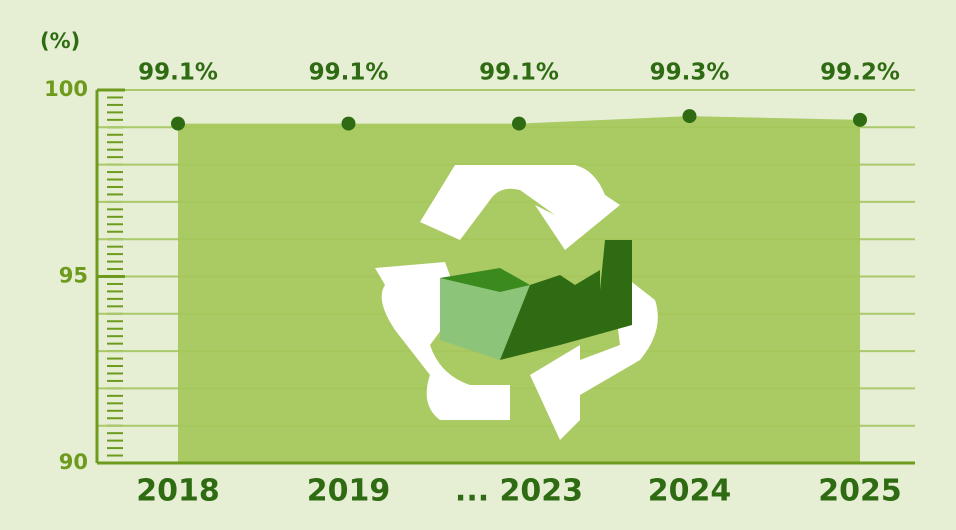  I want to click on x-tick-label: 2019, so click(349, 491).